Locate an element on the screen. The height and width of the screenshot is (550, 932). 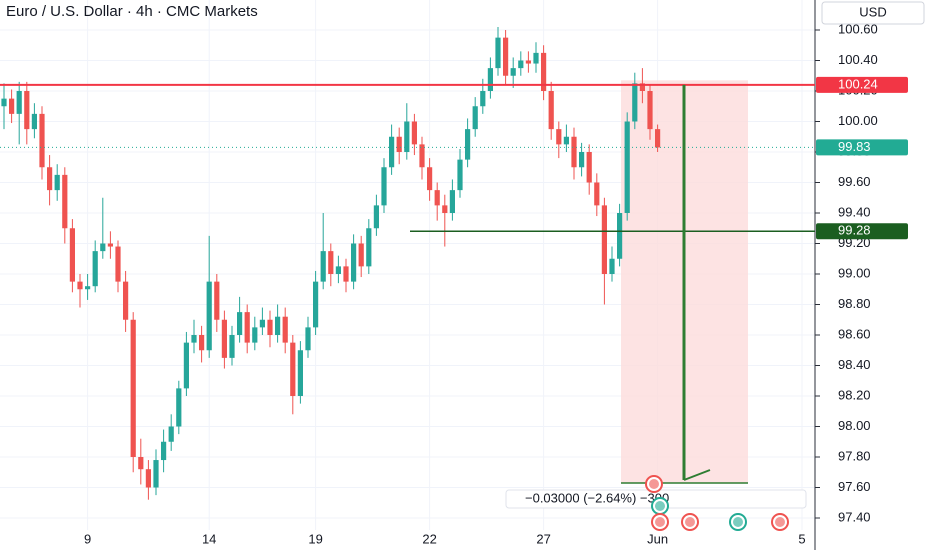
currency-box is located at coordinates (873, 13).